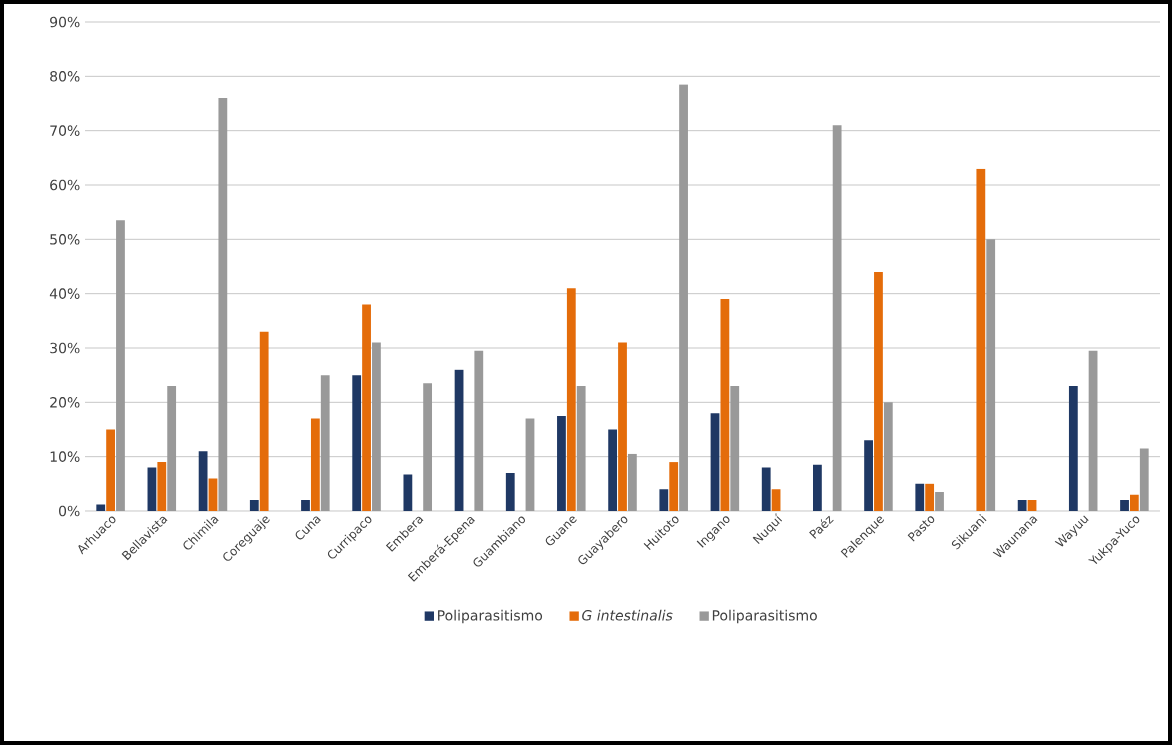 Image resolution: width=1172 pixels, height=745 pixels. What do you see at coordinates (627, 615) in the screenshot?
I see `legend-label: G intestinalis` at bounding box center [627, 615].